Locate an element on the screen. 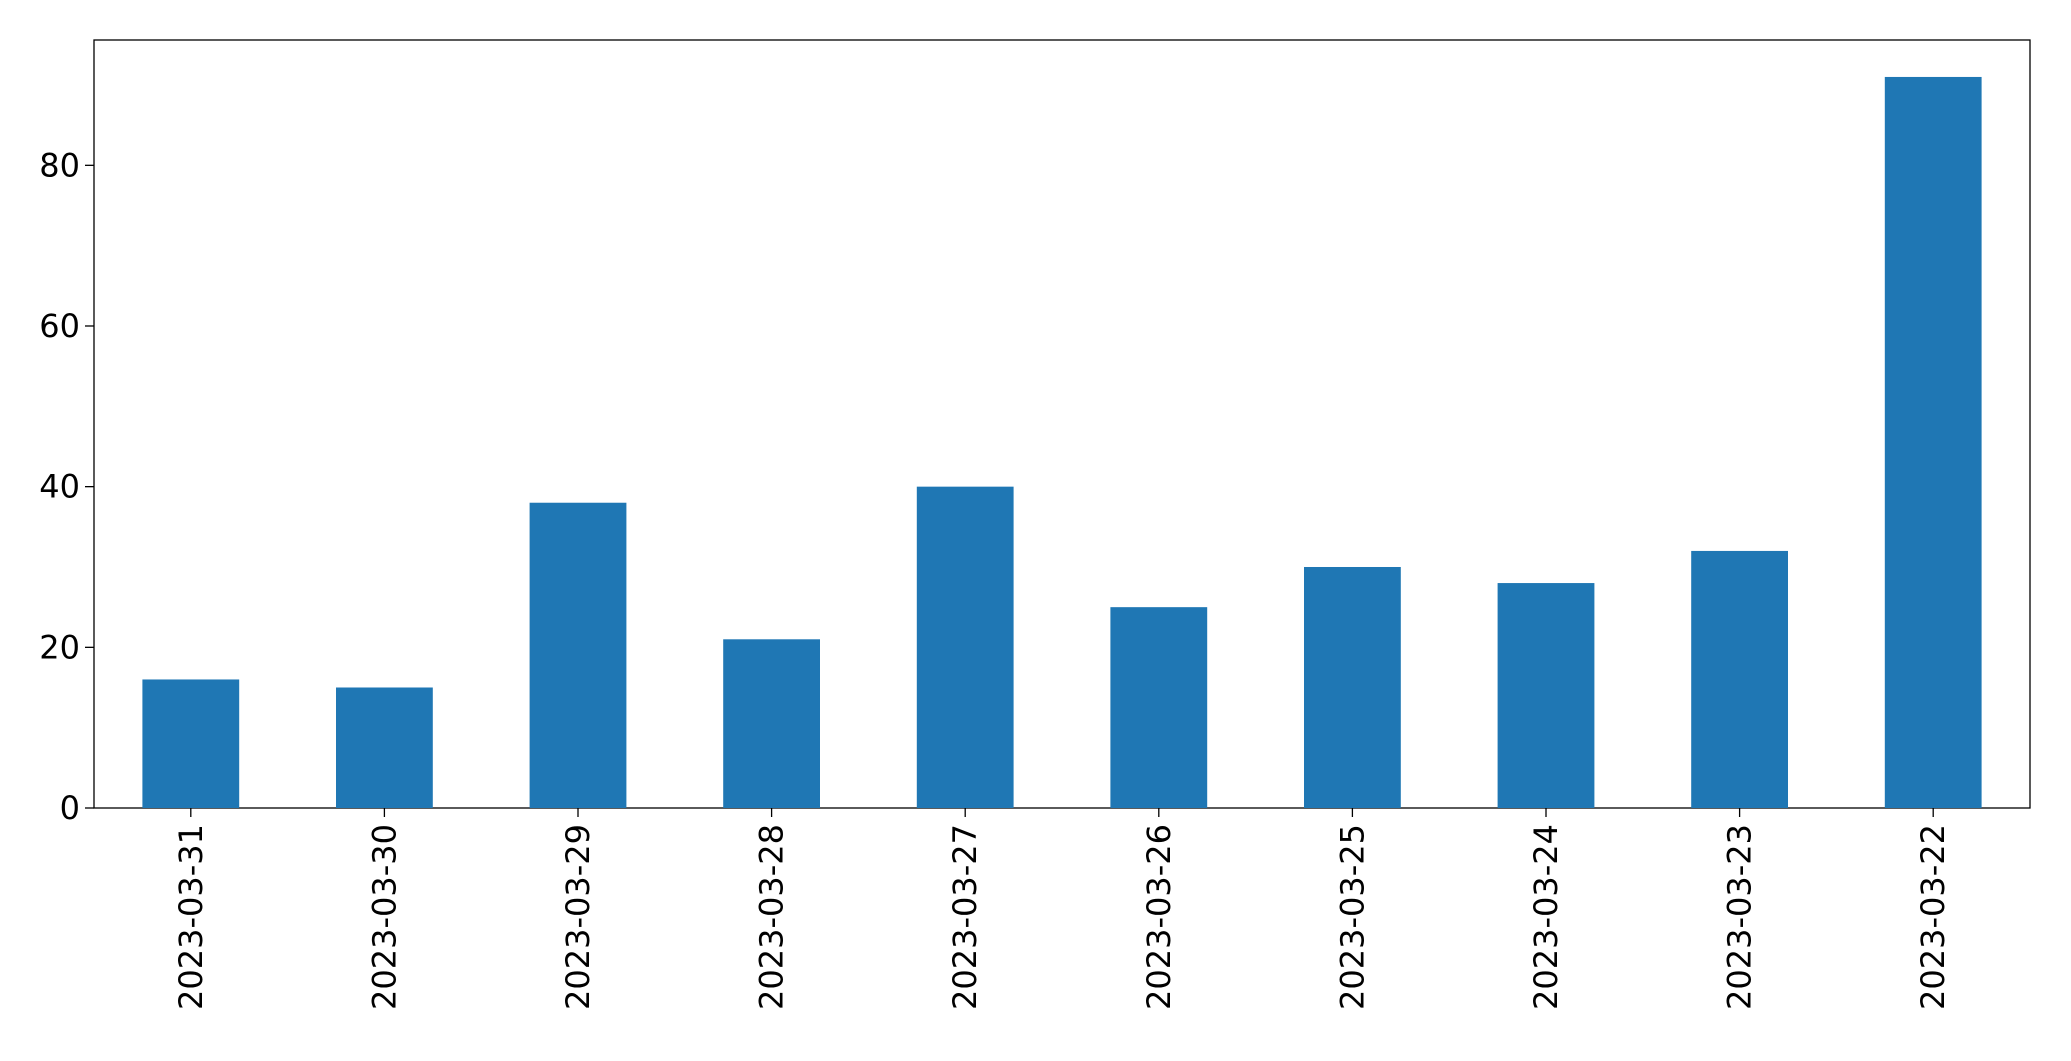  x-tick-label: 2023-03-29 is located at coordinates (578, 917).